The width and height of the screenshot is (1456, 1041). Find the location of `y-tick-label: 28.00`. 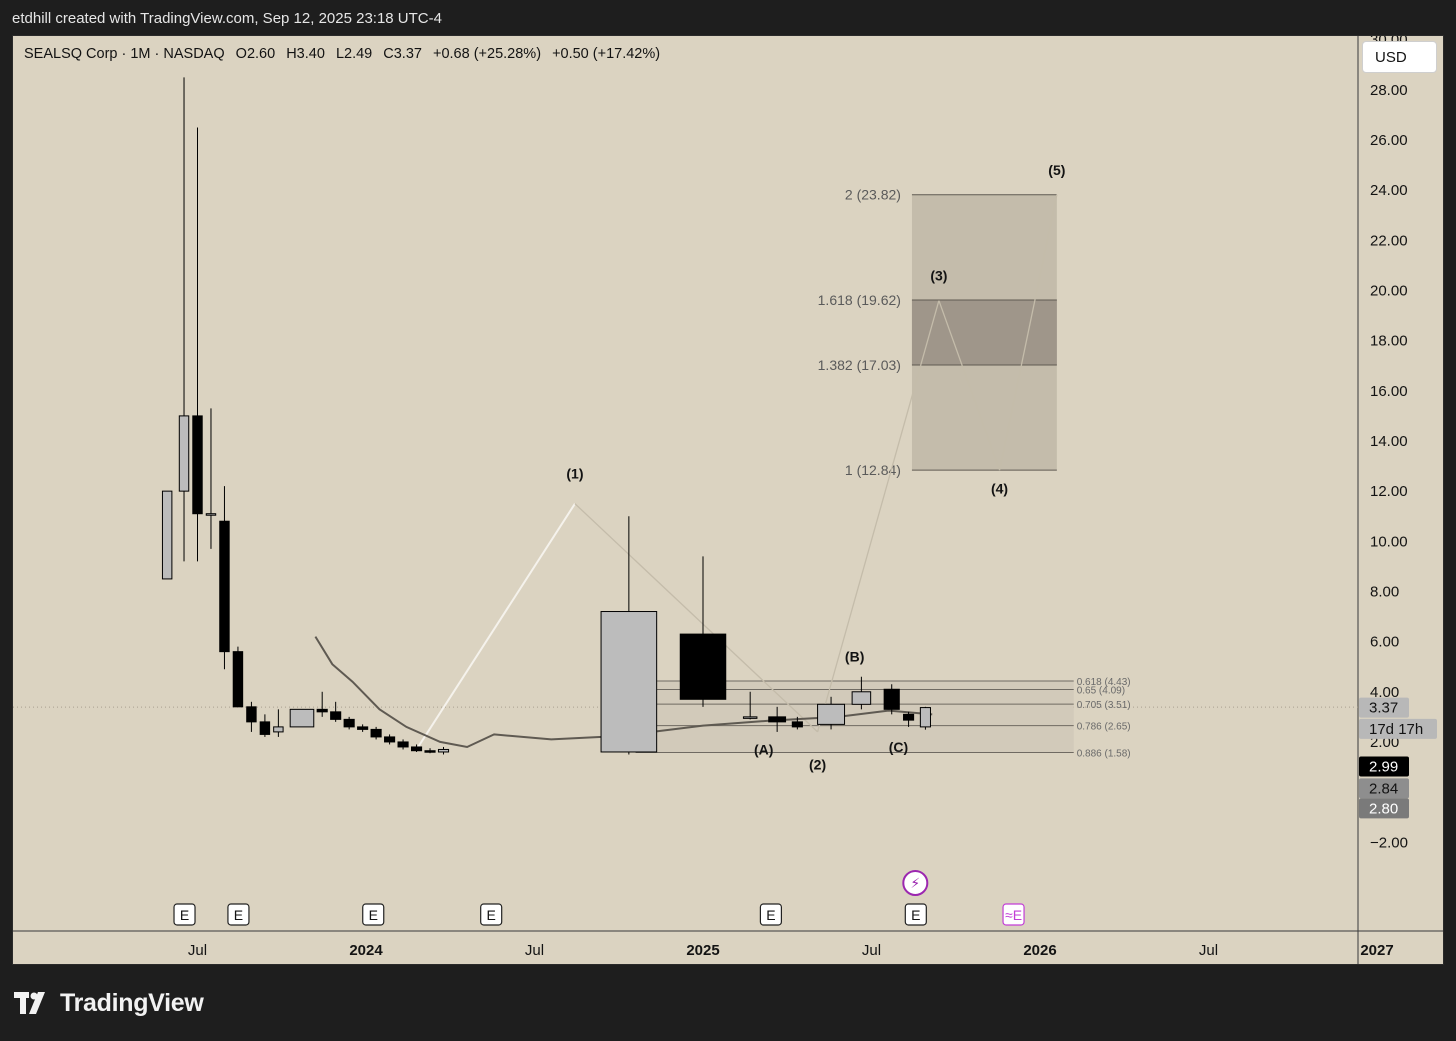

y-tick-label: 28.00 is located at coordinates (1389, 90).